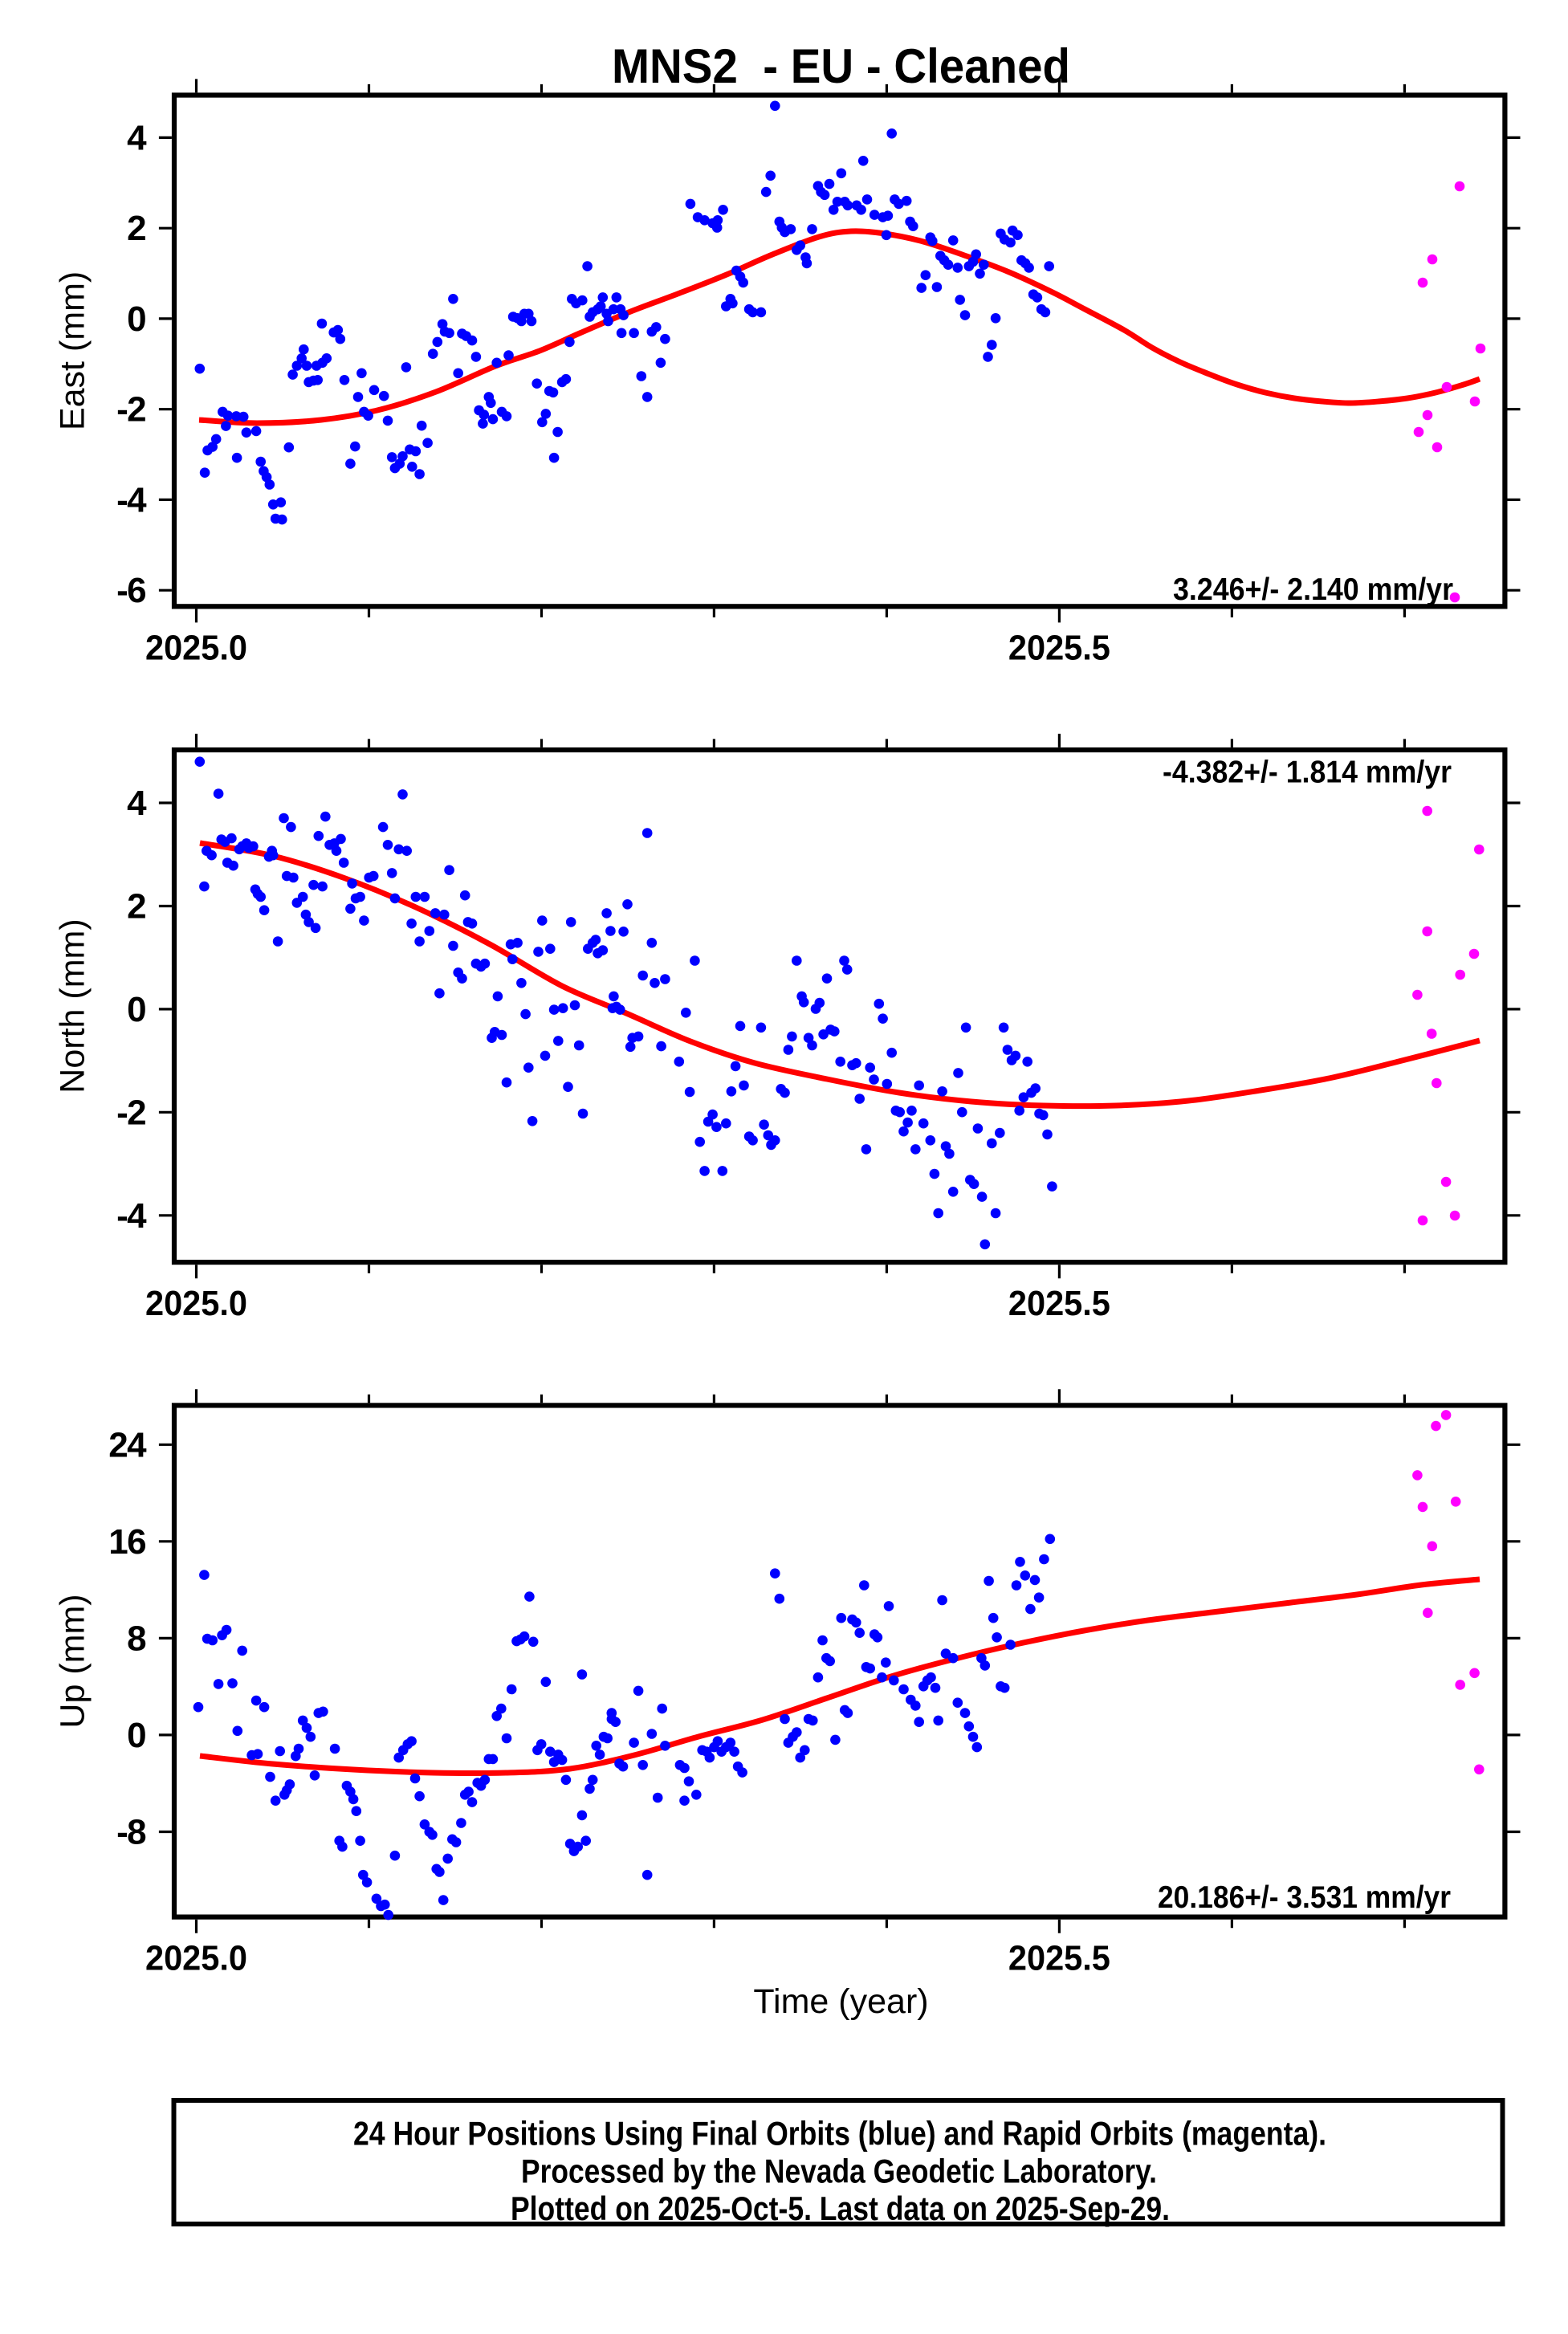  What do you see at coordinates (127, 1444) in the screenshot?
I see `svg-text: 24` at bounding box center [127, 1444].